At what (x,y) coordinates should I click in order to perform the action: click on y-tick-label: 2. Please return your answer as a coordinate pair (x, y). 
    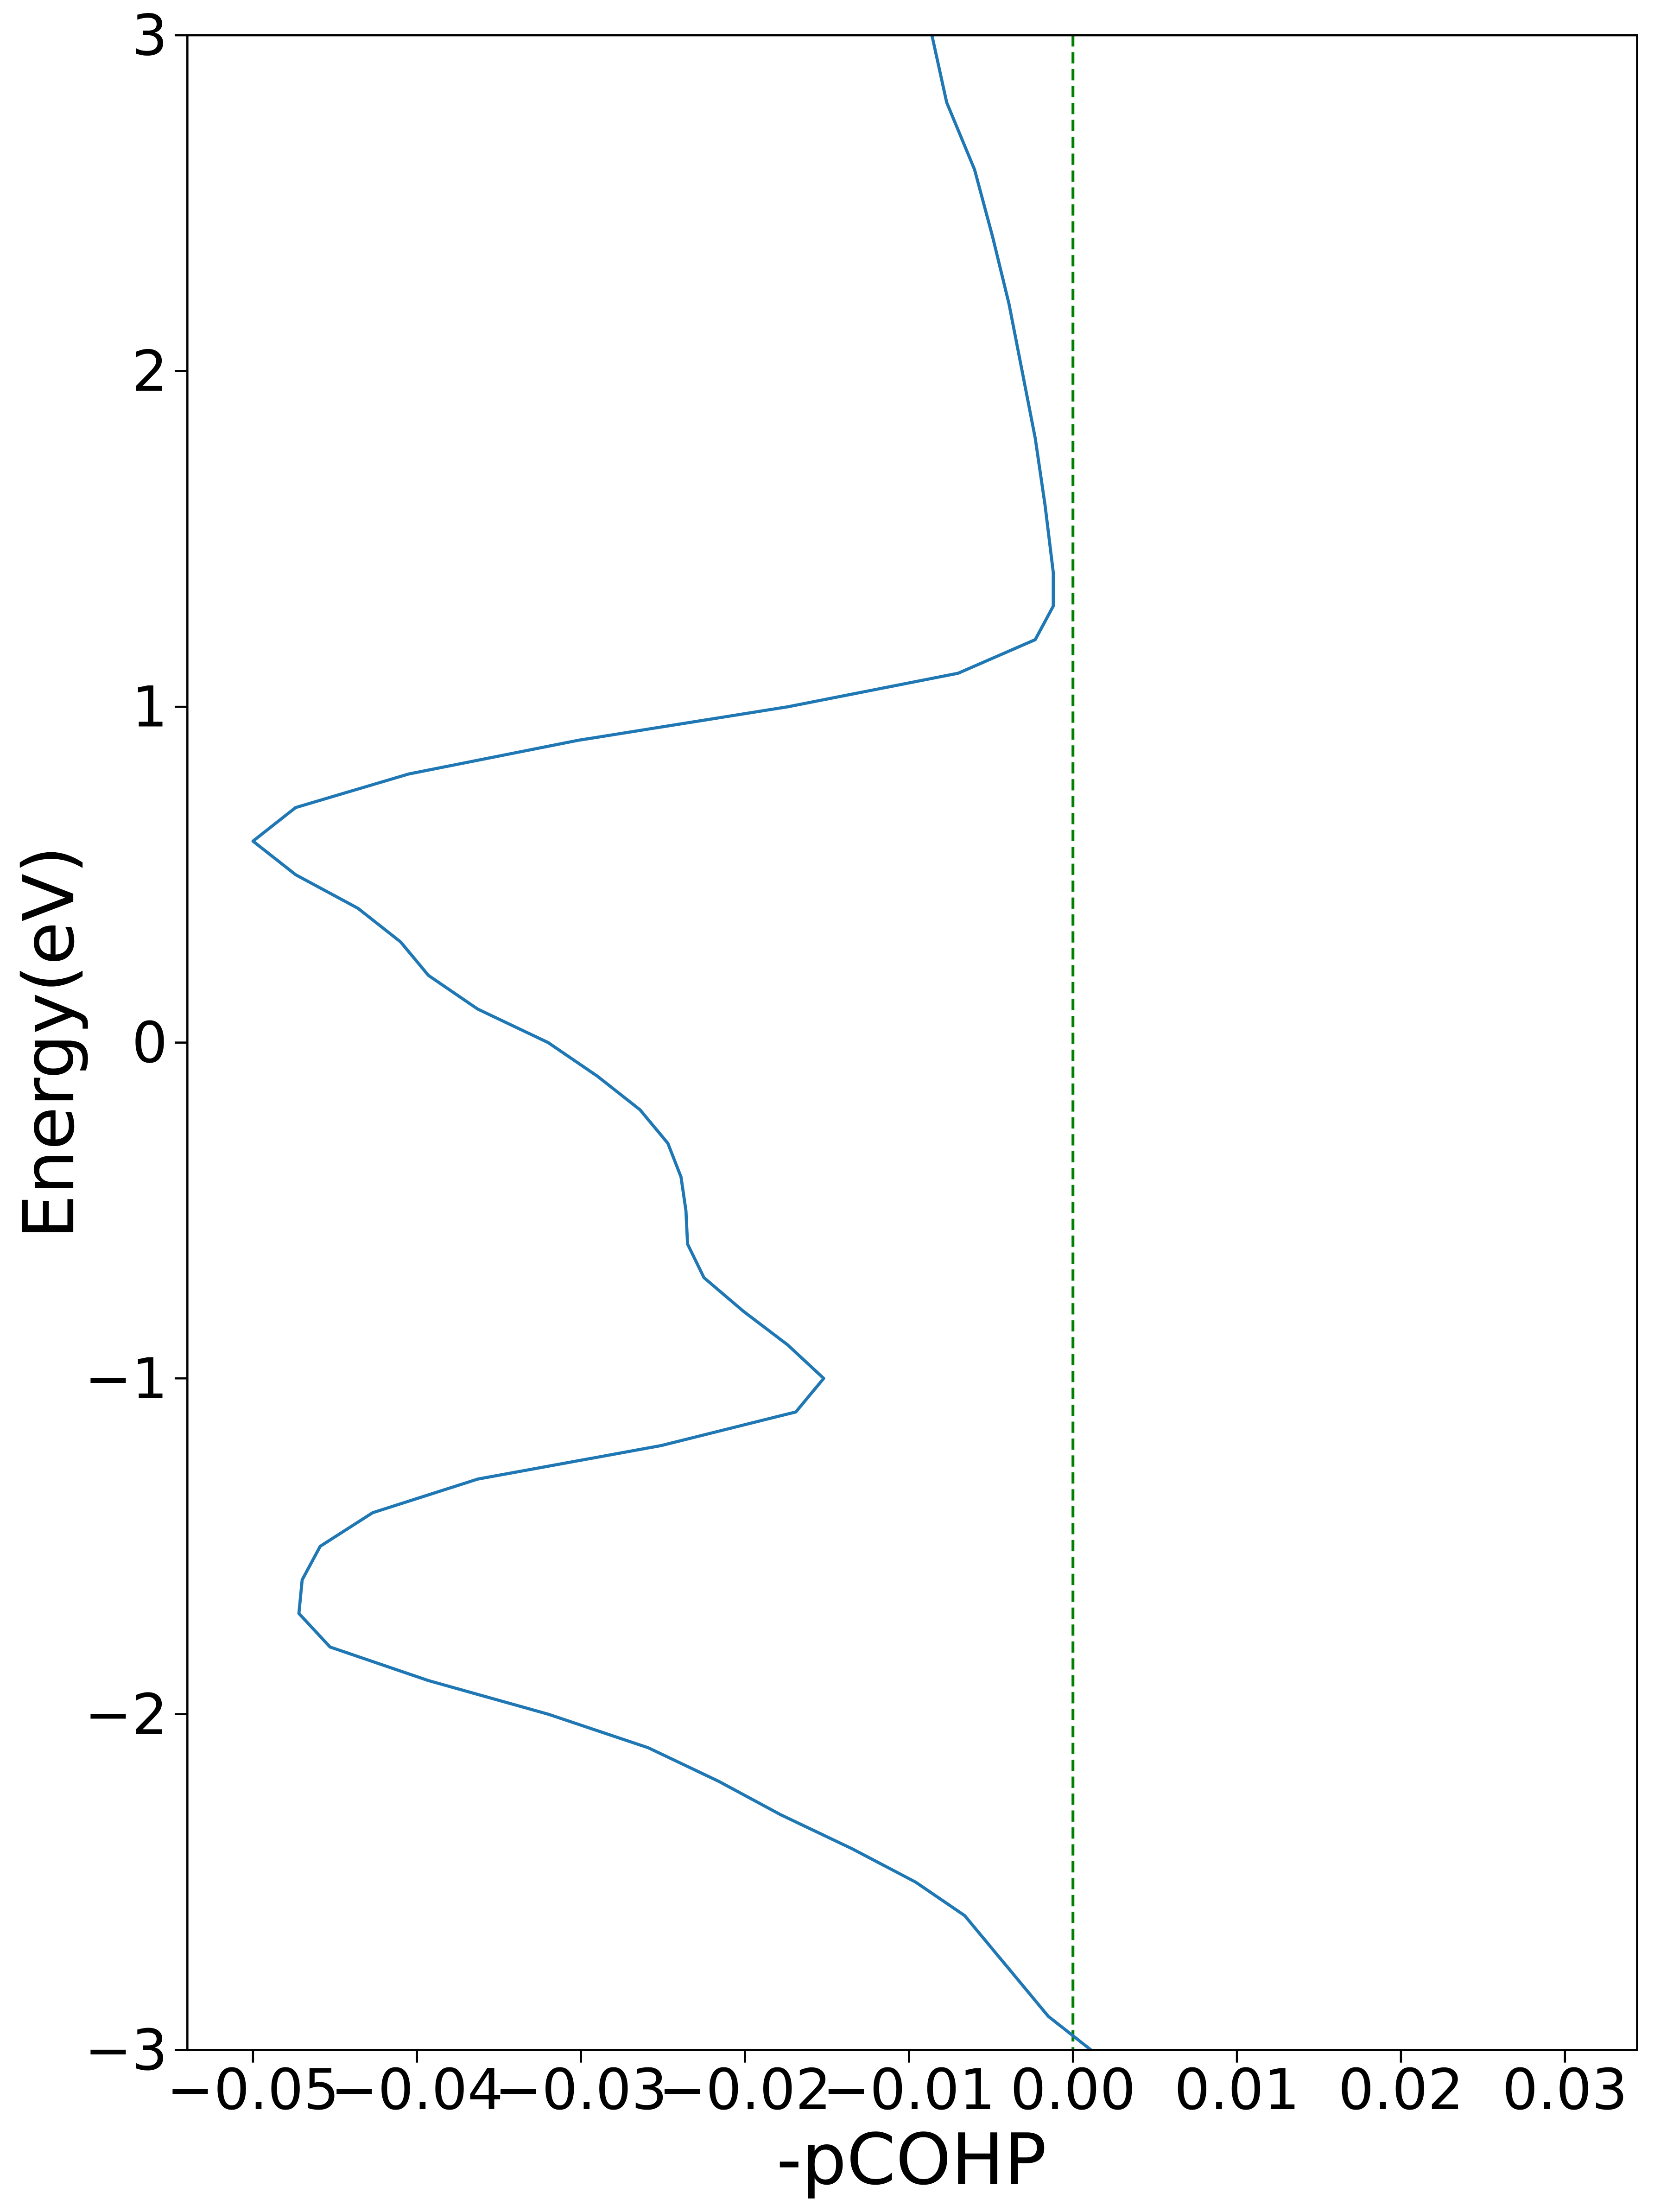
    Looking at the image, I should click on (149, 371).